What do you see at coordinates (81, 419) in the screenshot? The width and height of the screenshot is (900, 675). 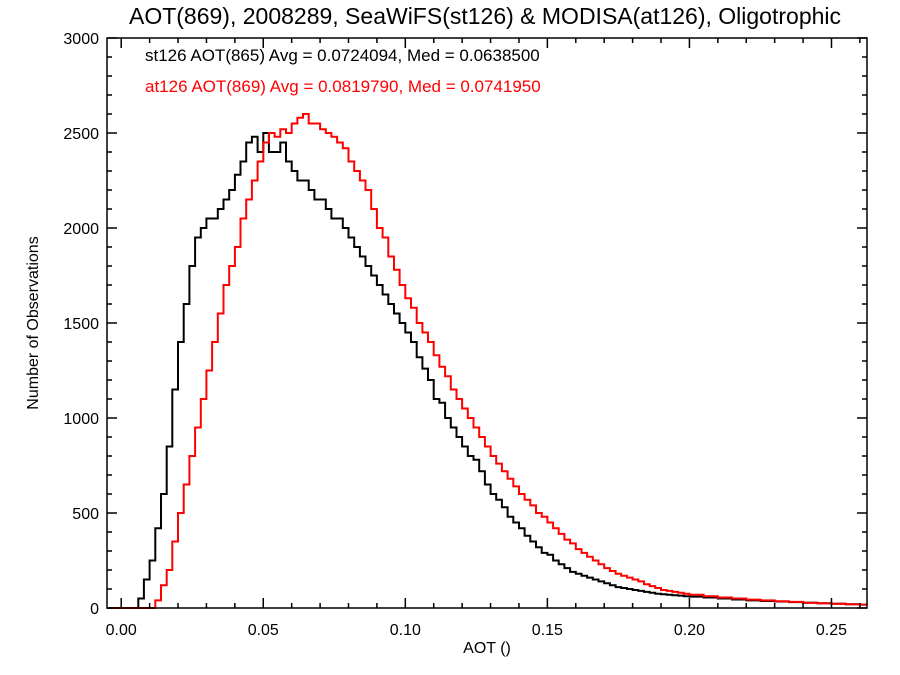 I see `y-tick-label: 1000` at bounding box center [81, 419].